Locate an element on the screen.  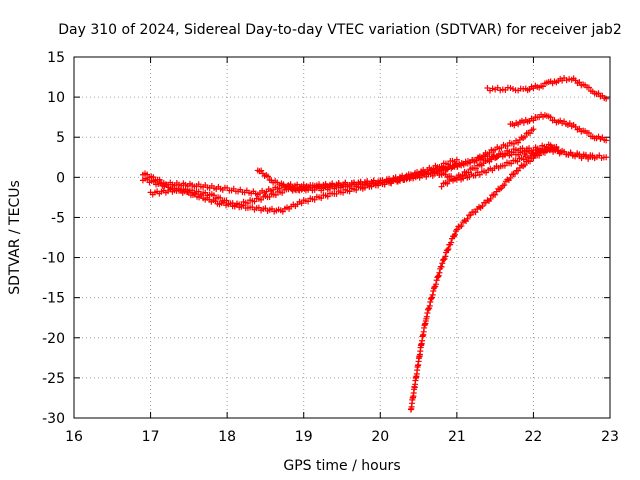
x-tick-label: 16 is located at coordinates (74, 437).